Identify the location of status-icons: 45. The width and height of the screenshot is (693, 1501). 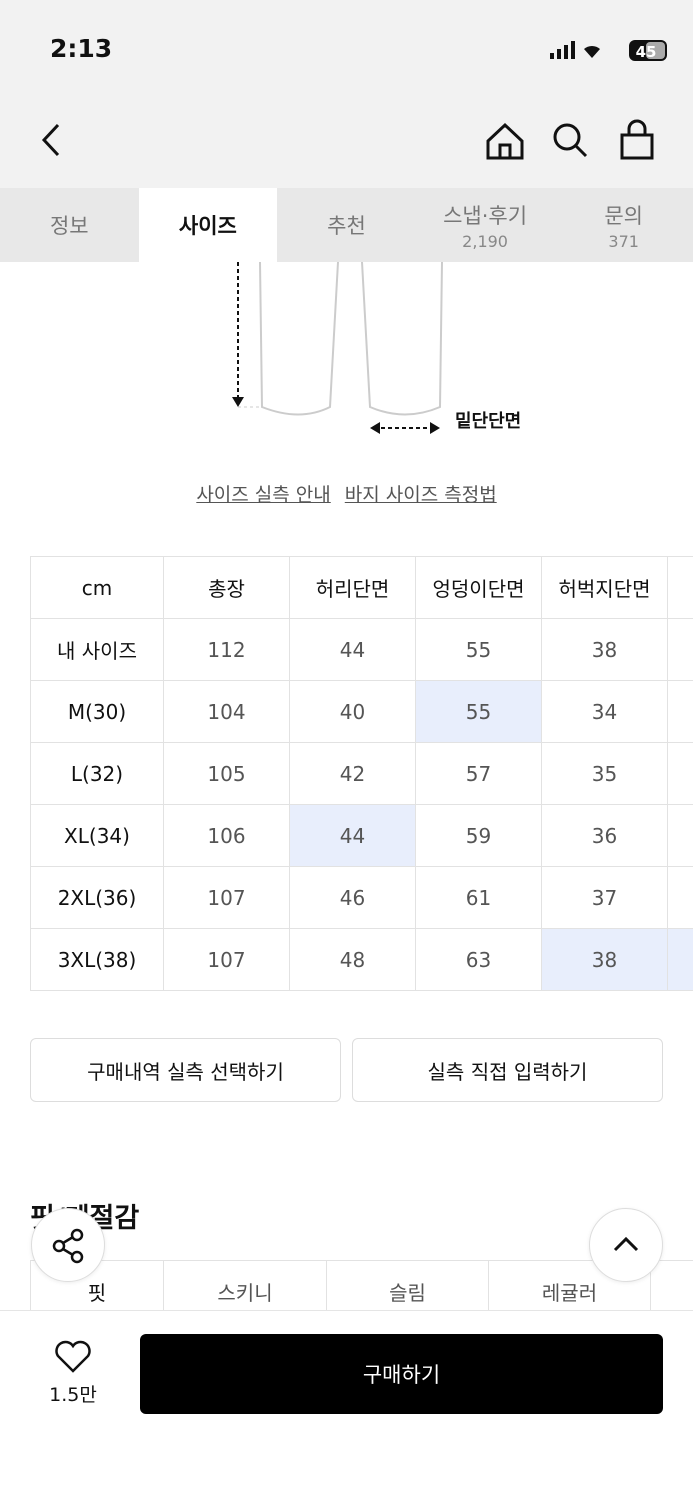
(610, 51).